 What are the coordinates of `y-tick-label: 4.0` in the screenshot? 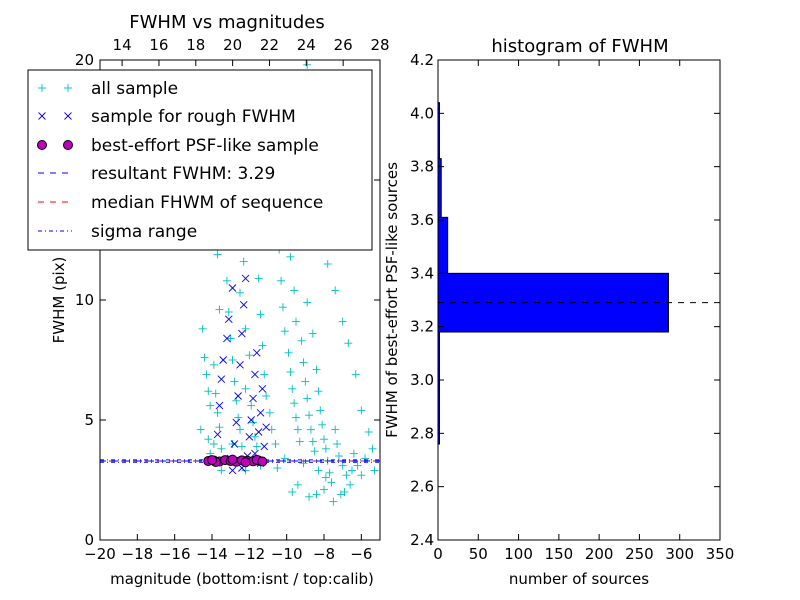 It's located at (422, 113).